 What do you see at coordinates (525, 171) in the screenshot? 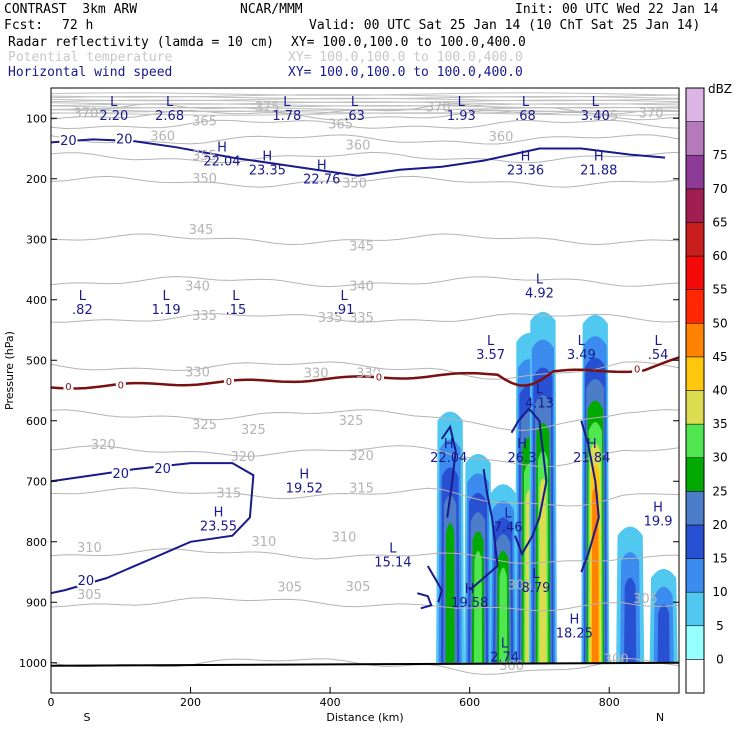
I see `wind-extremum-value: 23.36` at bounding box center [525, 171].